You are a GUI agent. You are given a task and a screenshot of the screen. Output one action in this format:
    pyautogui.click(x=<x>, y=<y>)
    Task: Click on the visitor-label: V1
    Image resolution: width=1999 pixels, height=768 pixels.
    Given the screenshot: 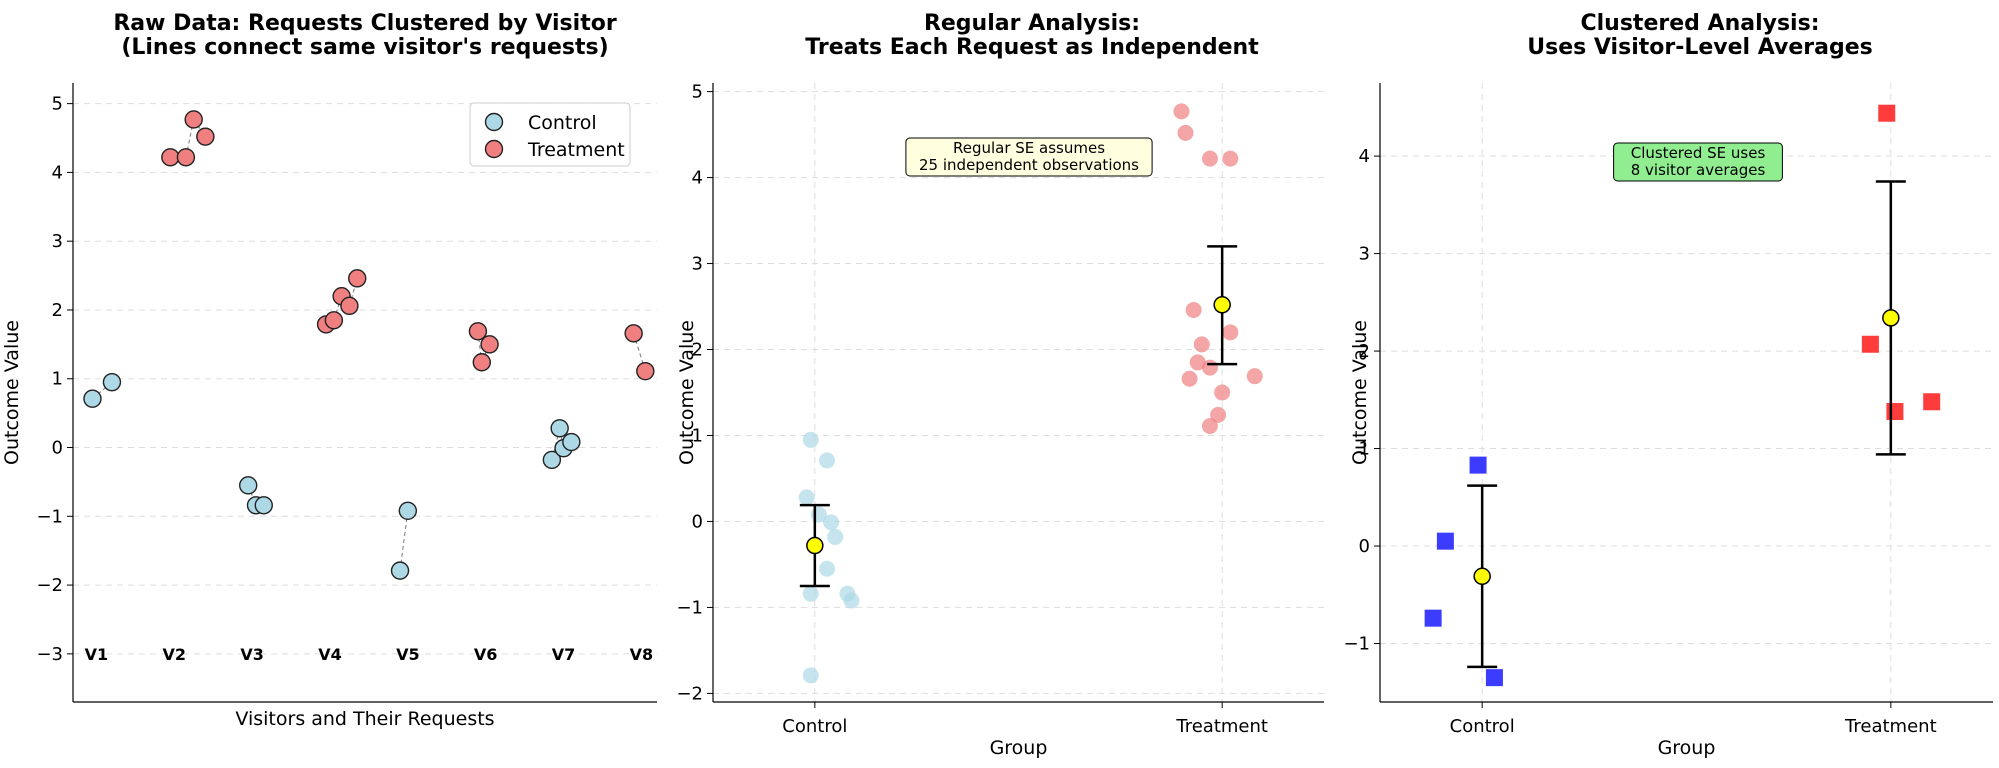 What is the action you would take?
    pyautogui.click(x=97, y=654)
    